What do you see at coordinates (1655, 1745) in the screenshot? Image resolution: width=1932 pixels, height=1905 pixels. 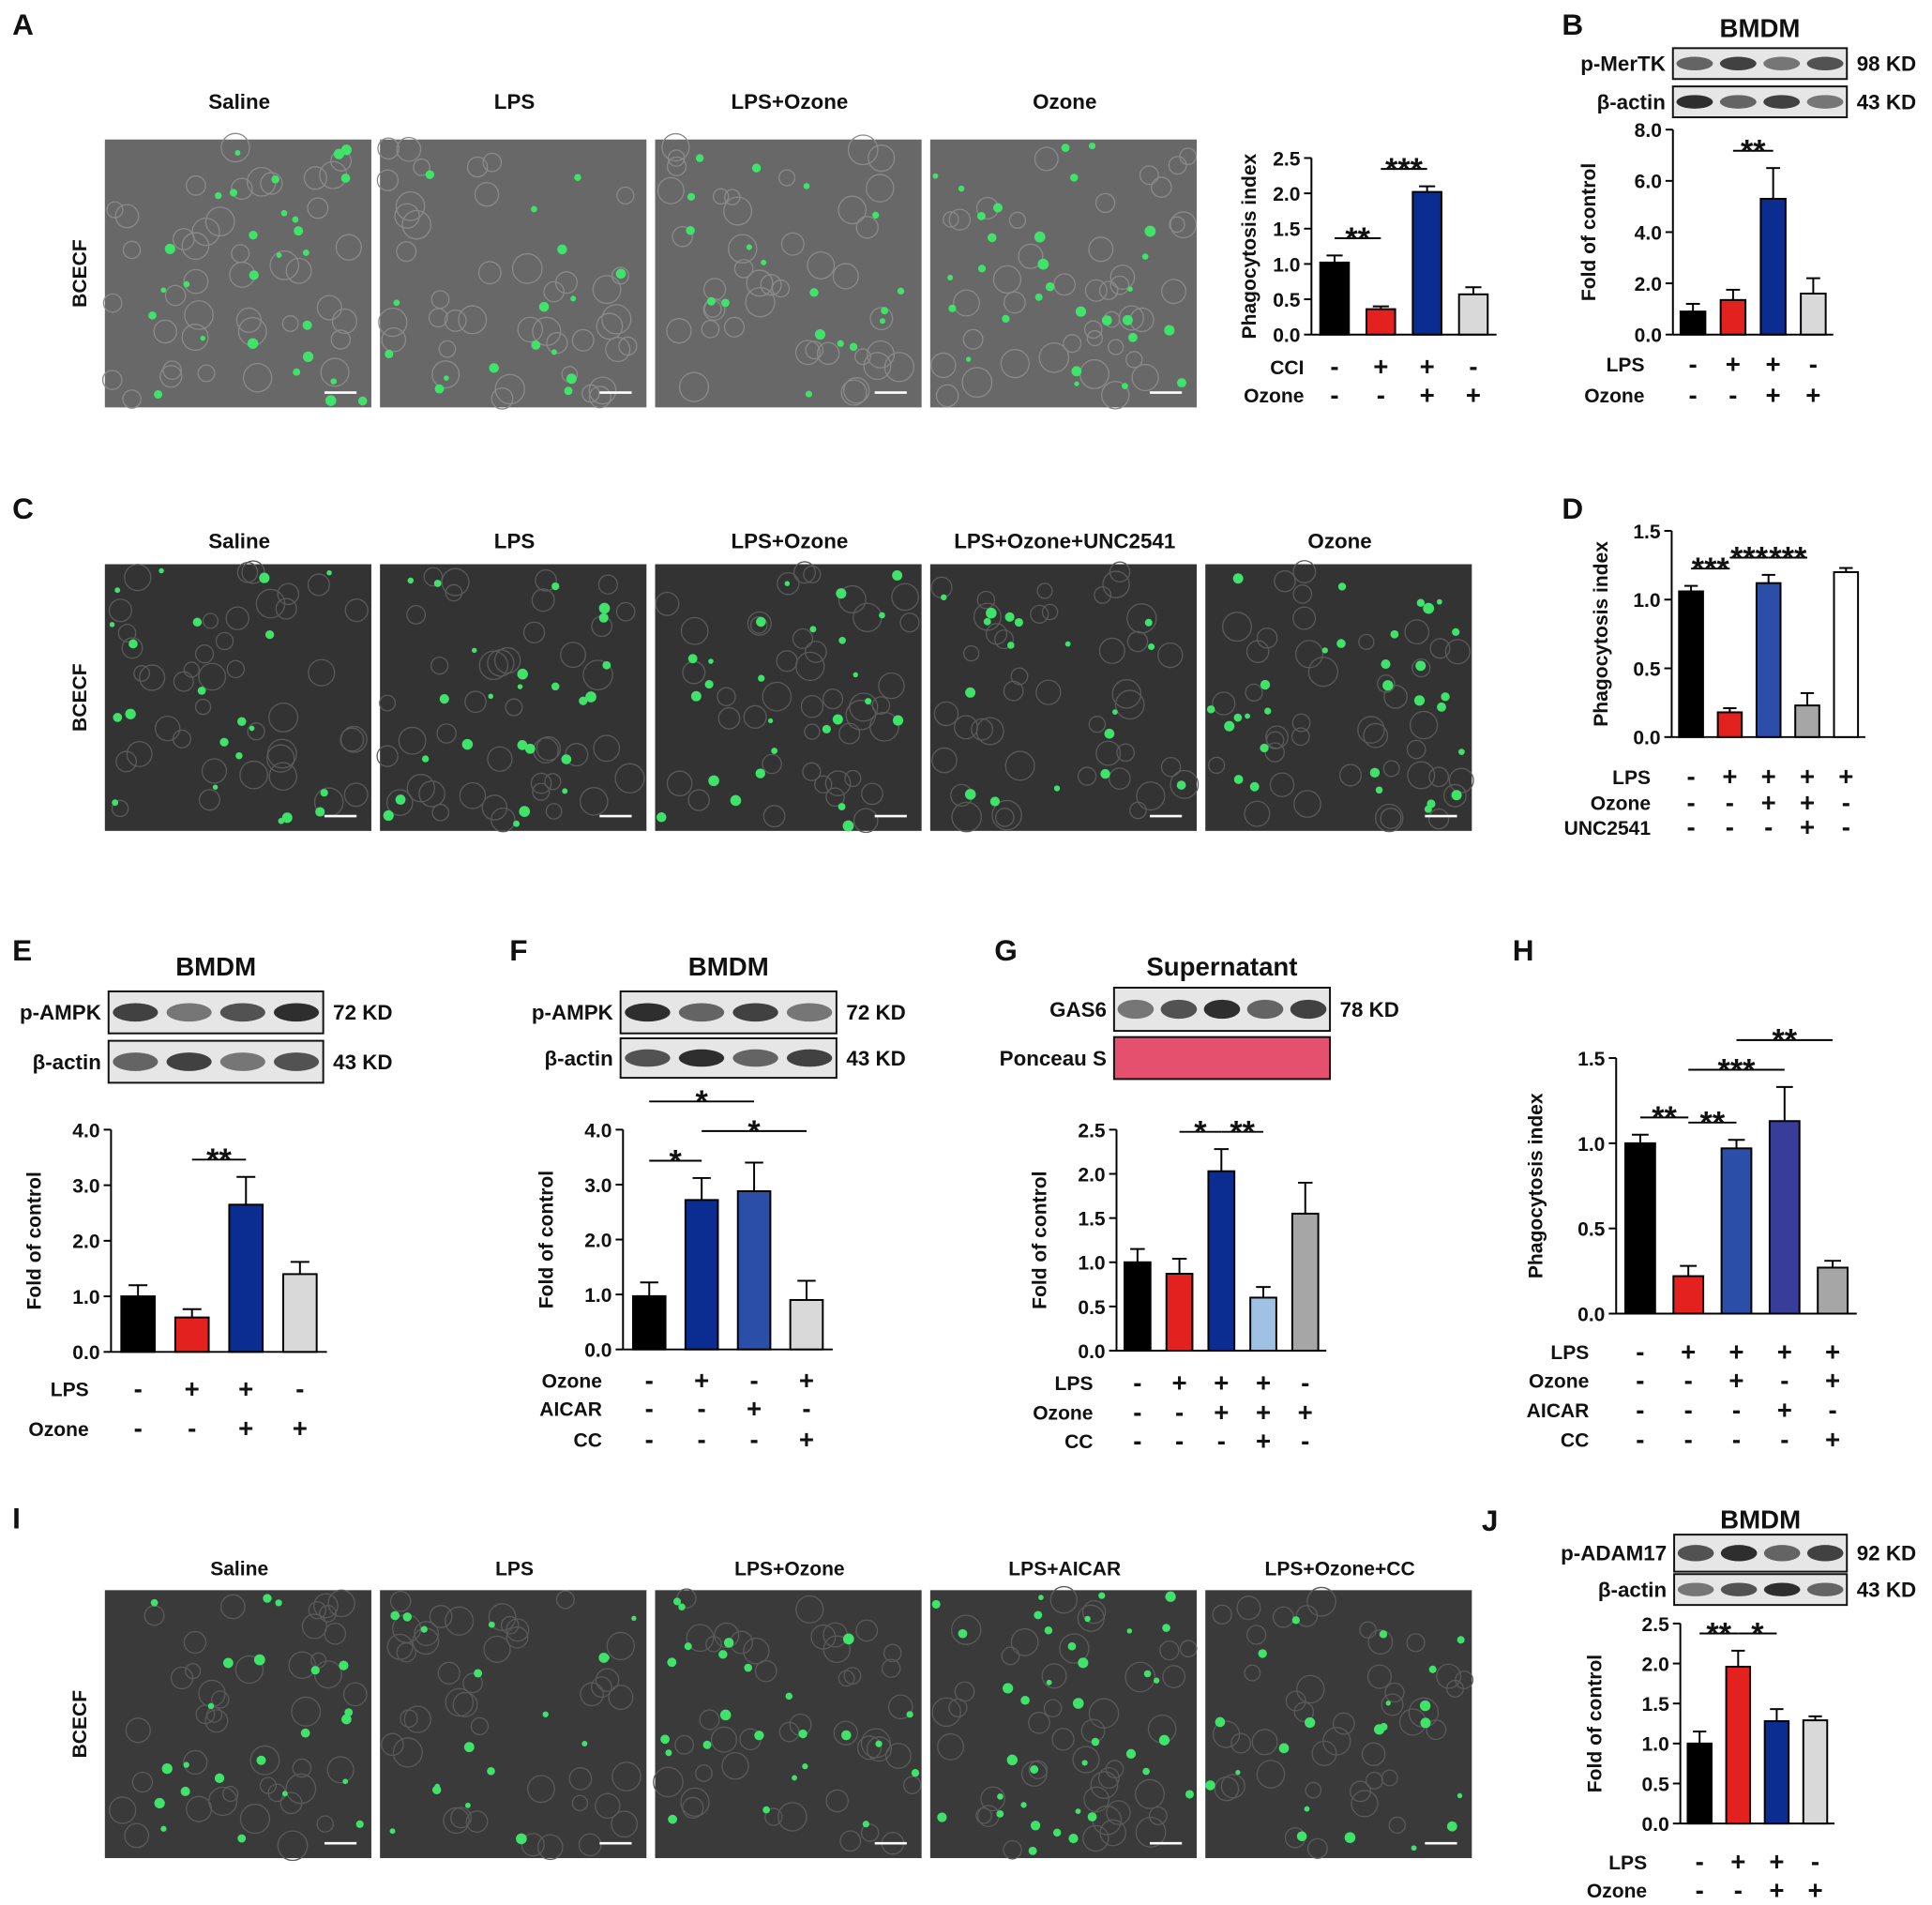 I see `y-tick-label: 1.0` at bounding box center [1655, 1745].